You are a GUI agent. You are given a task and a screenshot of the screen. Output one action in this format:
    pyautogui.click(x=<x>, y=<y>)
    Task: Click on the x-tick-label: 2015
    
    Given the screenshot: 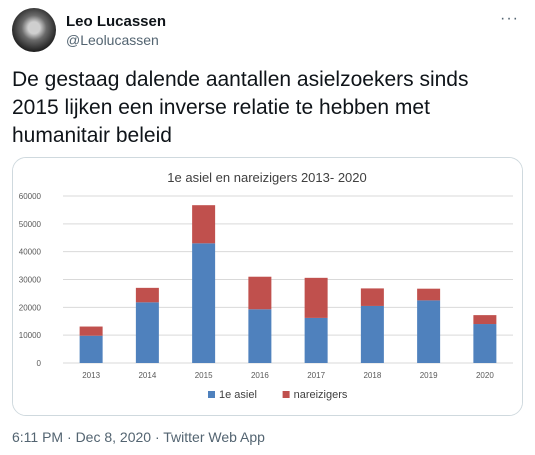 What is the action you would take?
    pyautogui.click(x=204, y=375)
    